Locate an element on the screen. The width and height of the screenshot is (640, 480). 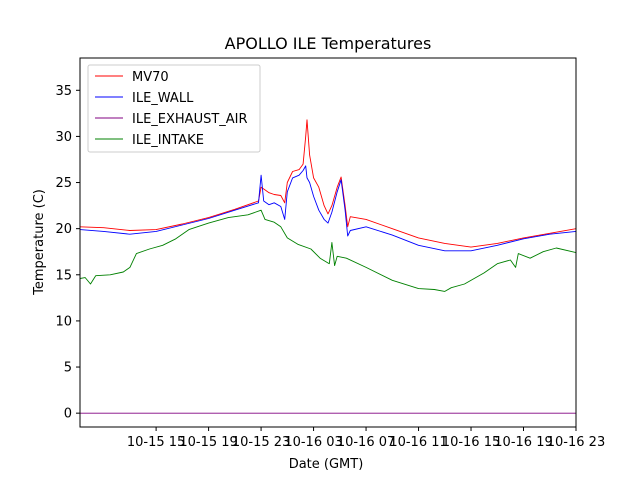
y-tick-label: 10 is located at coordinates (63, 321).